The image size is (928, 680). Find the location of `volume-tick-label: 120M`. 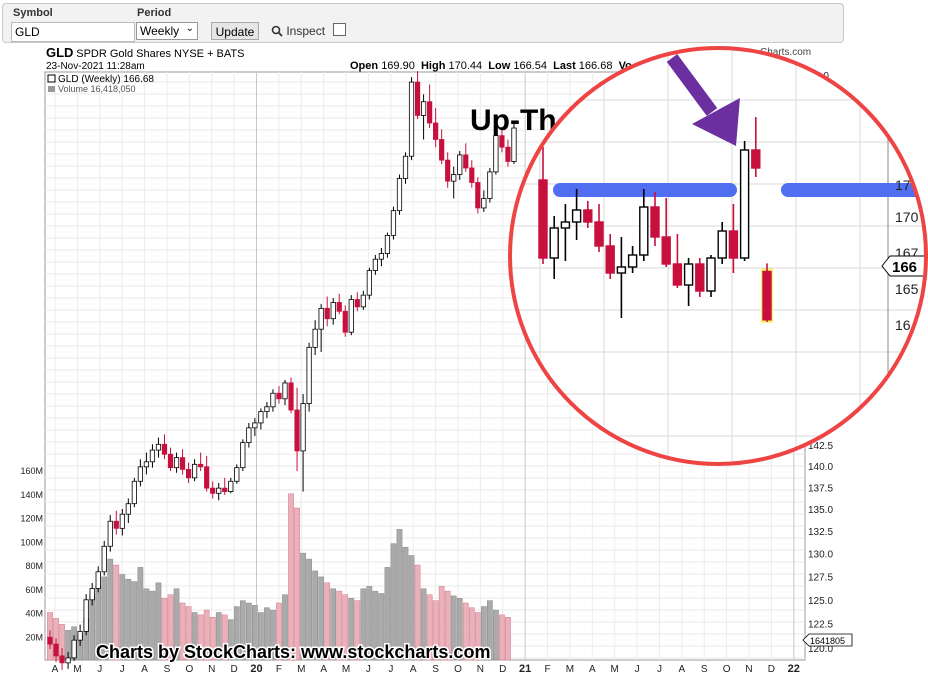

volume-tick-label: 120M is located at coordinates (31, 519).